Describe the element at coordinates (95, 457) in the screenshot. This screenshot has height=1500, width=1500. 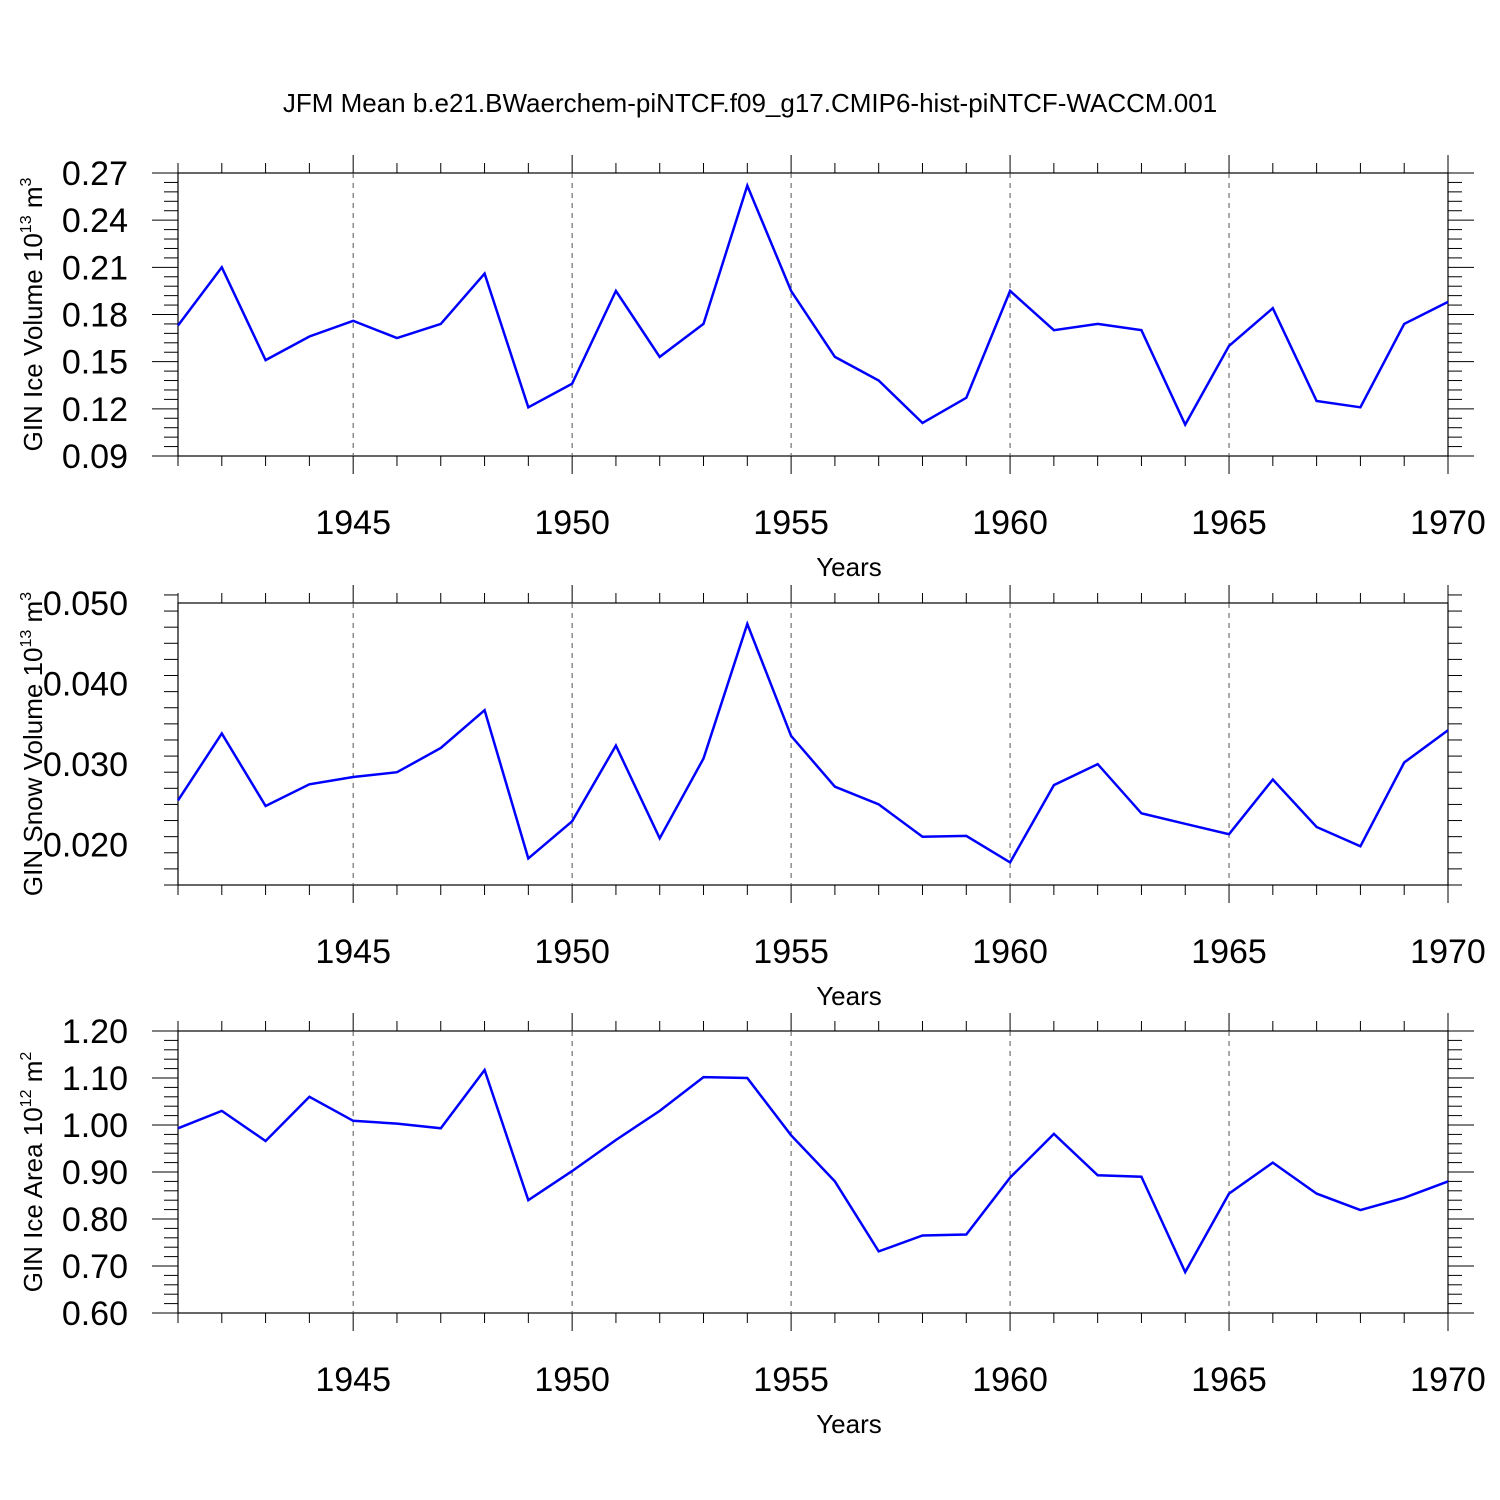
I see `y-tick-label: 0.09` at that location.